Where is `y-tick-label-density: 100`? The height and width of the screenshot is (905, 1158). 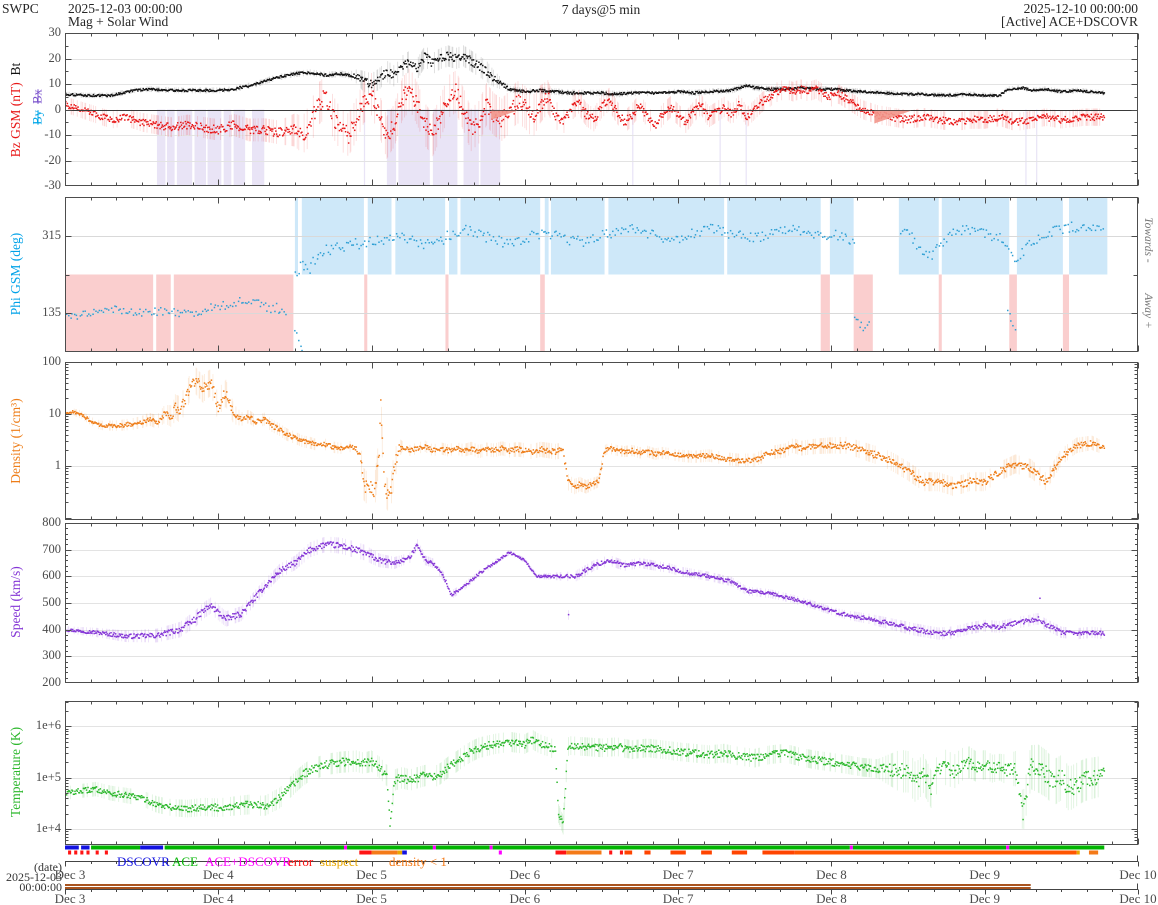 y-tick-label-density: 100 is located at coordinates (51, 361).